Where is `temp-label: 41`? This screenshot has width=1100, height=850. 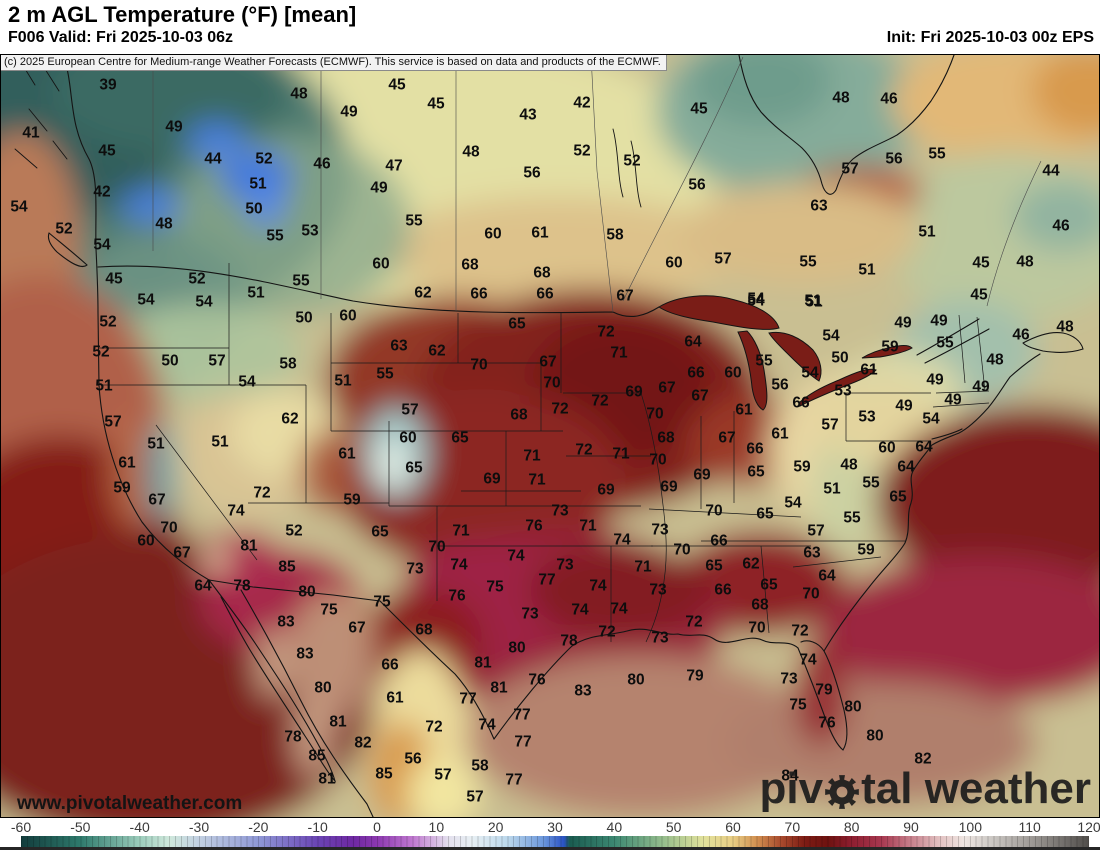
temp-label: 41 is located at coordinates (31, 133).